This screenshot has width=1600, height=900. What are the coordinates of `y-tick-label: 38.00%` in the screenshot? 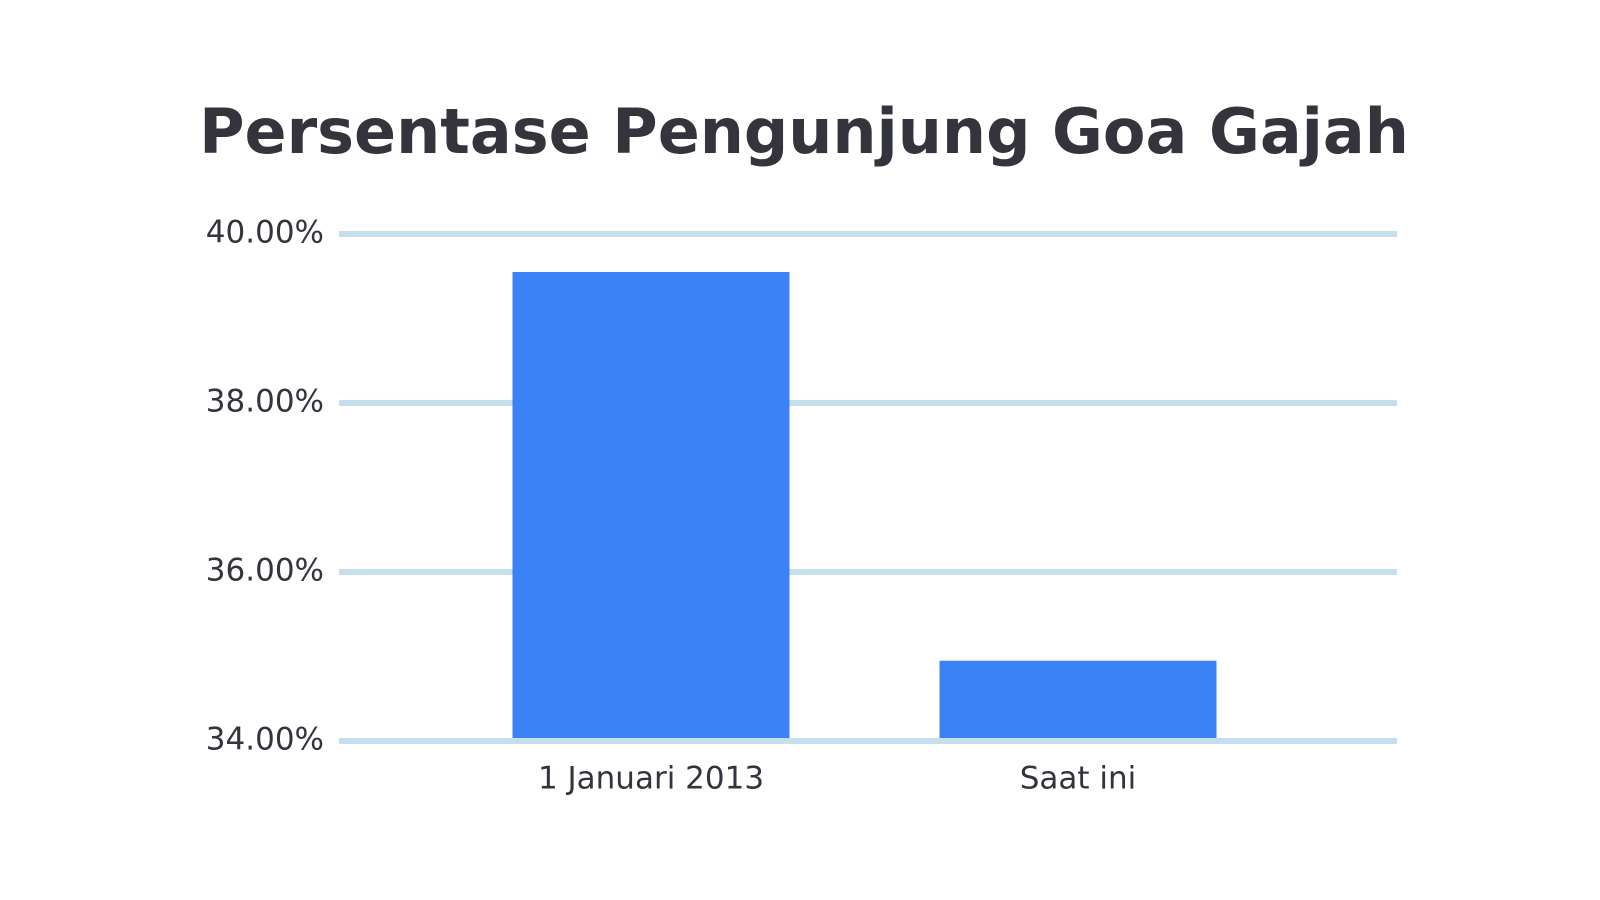 It's located at (265, 402).